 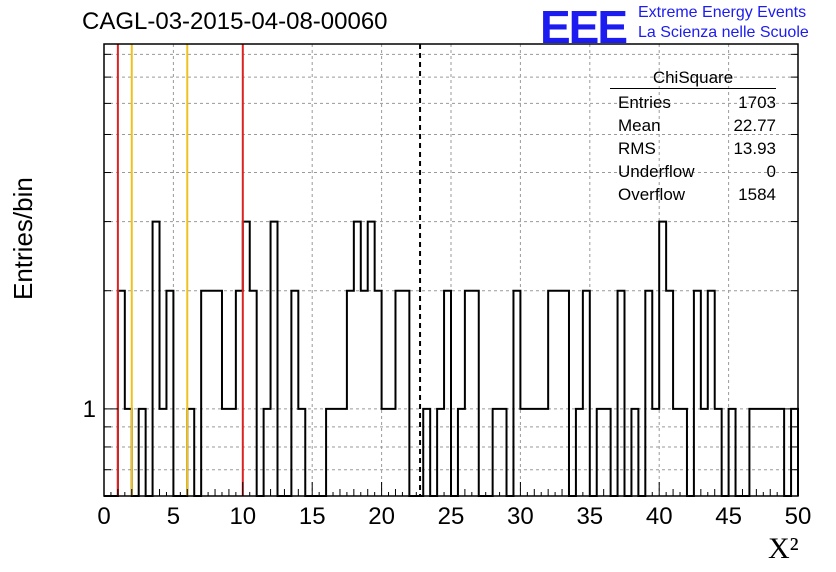 I want to click on stats-value: 0, so click(x=771, y=171).